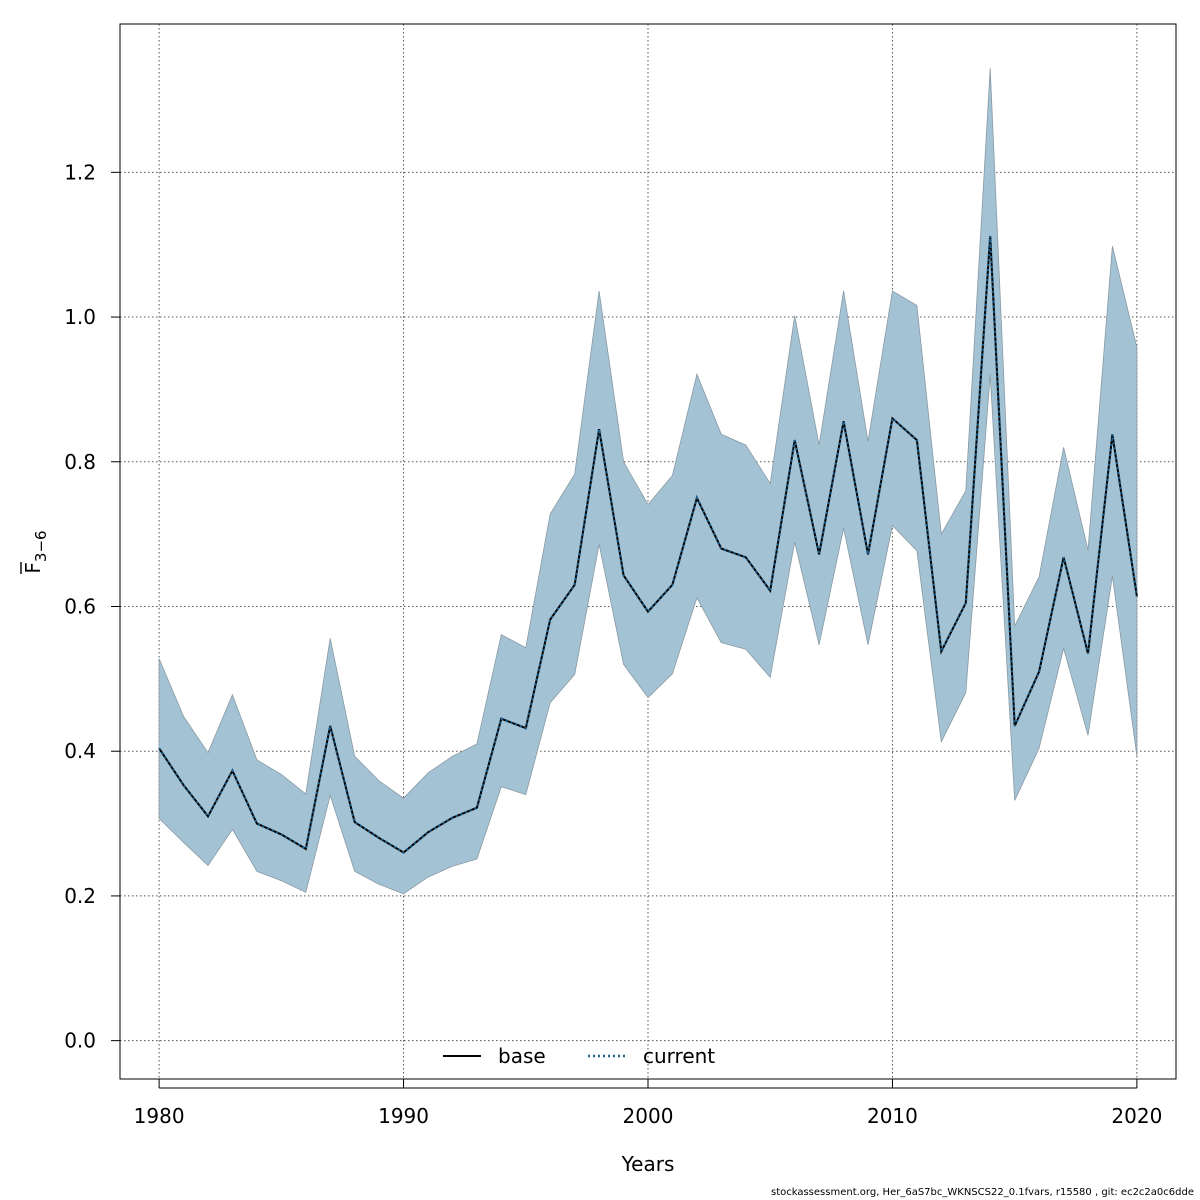 Image resolution: width=1200 pixels, height=1200 pixels. I want to click on legend-label-base: base, so click(522, 1056).